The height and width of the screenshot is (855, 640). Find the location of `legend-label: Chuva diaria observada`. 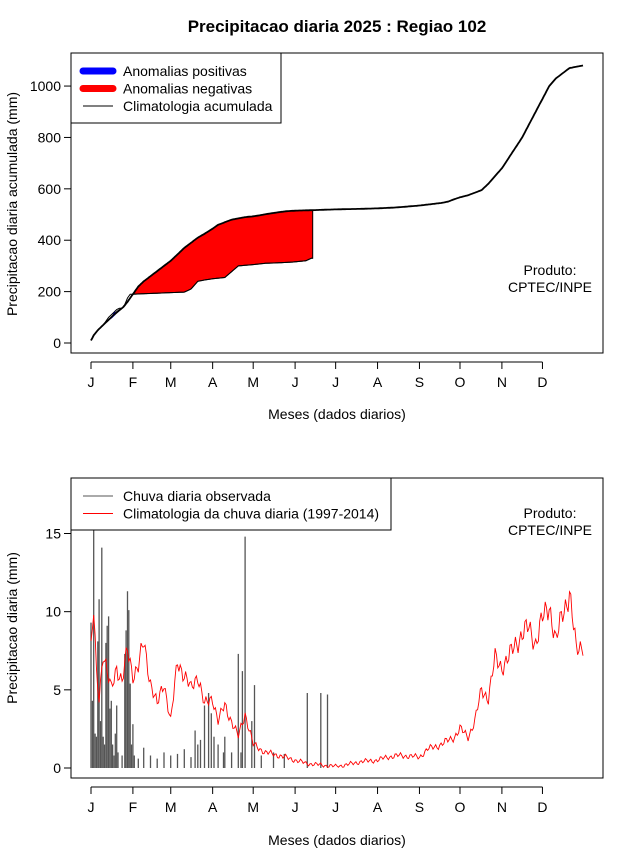

legend-label: Chuva diaria observada is located at coordinates (197, 496).